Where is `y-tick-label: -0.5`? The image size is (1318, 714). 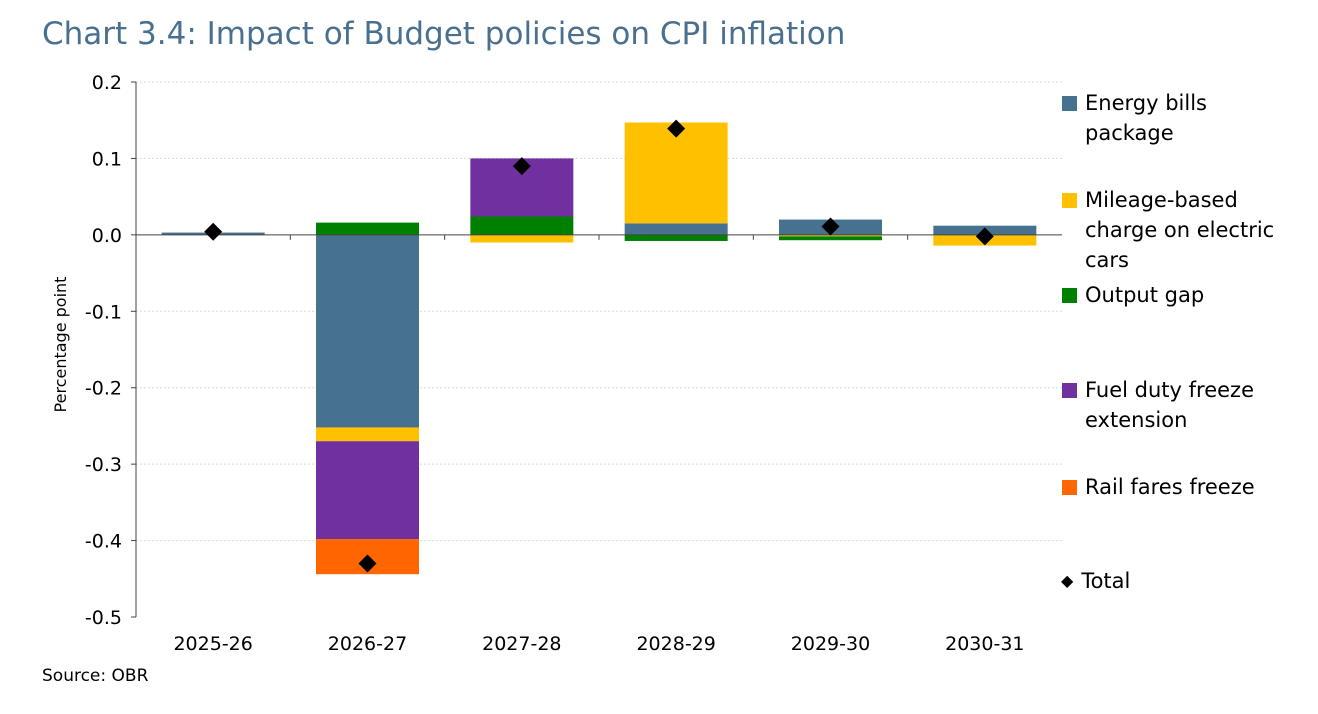
y-tick-label: -0.5 is located at coordinates (103, 618).